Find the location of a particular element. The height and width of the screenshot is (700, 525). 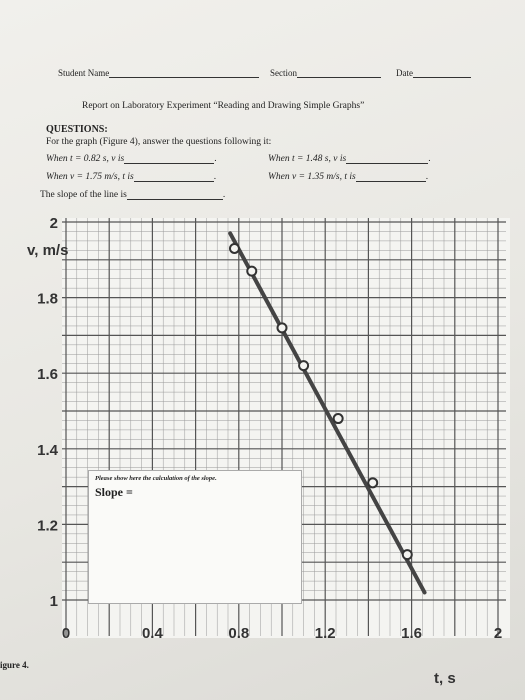

slope-label: Slope = is located at coordinates (114, 492).